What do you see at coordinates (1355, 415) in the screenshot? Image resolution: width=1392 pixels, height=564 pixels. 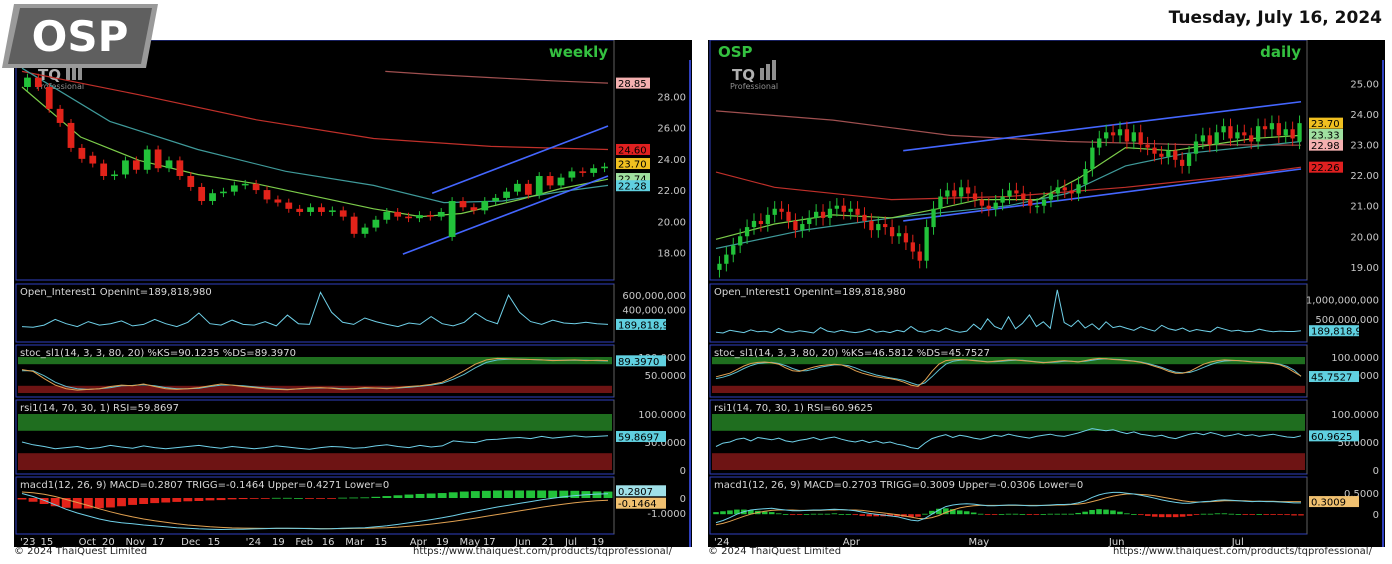 I see `rsi-tick-label: 100.0000` at bounding box center [1355, 415].